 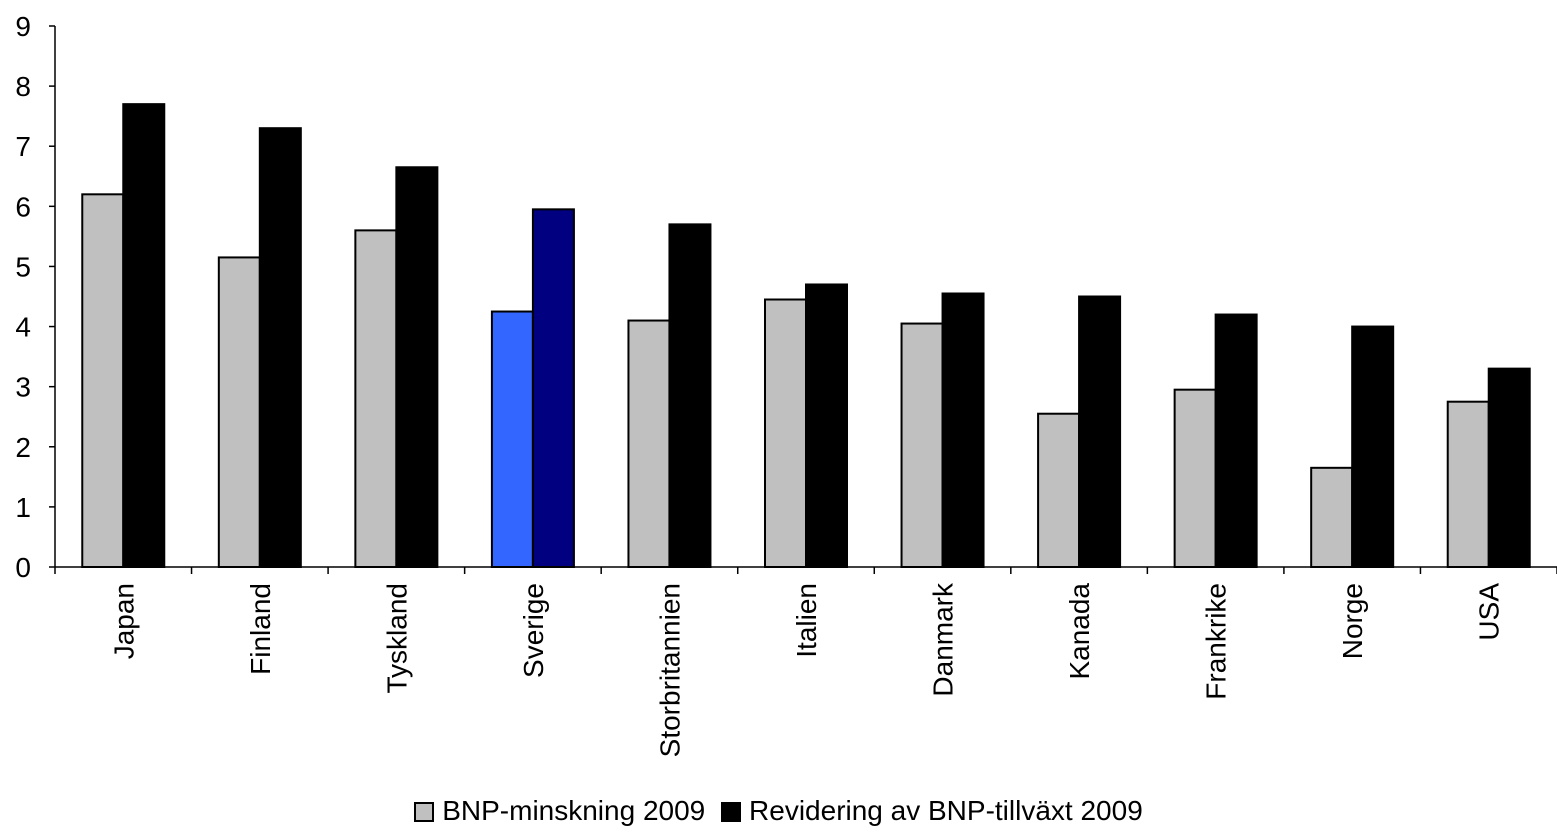 I want to click on x-tick-label-kanada: Kanada, so click(x=1079, y=631).